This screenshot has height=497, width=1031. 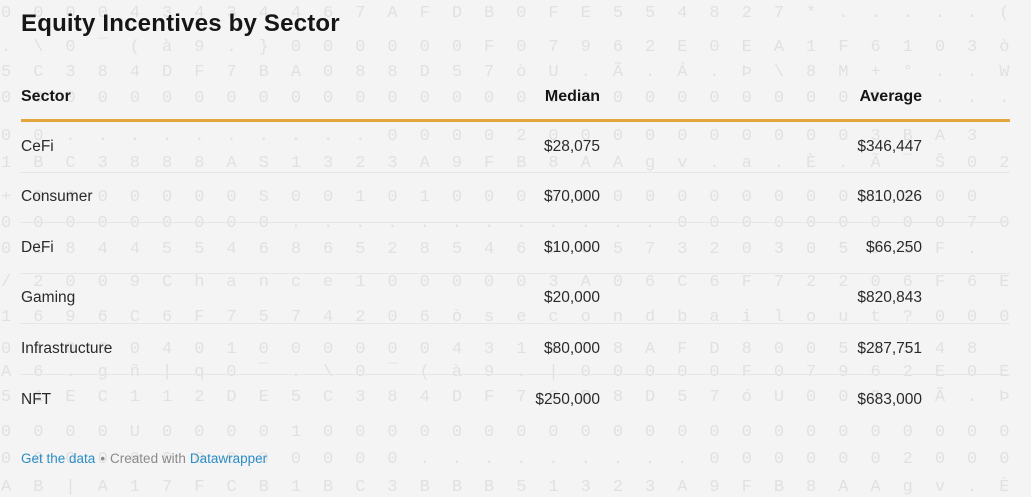 What do you see at coordinates (516, 47) in the screenshot?
I see `watermark-row: .\0¯(à9.}000000F07962E0EA1F6103ò` at bounding box center [516, 47].